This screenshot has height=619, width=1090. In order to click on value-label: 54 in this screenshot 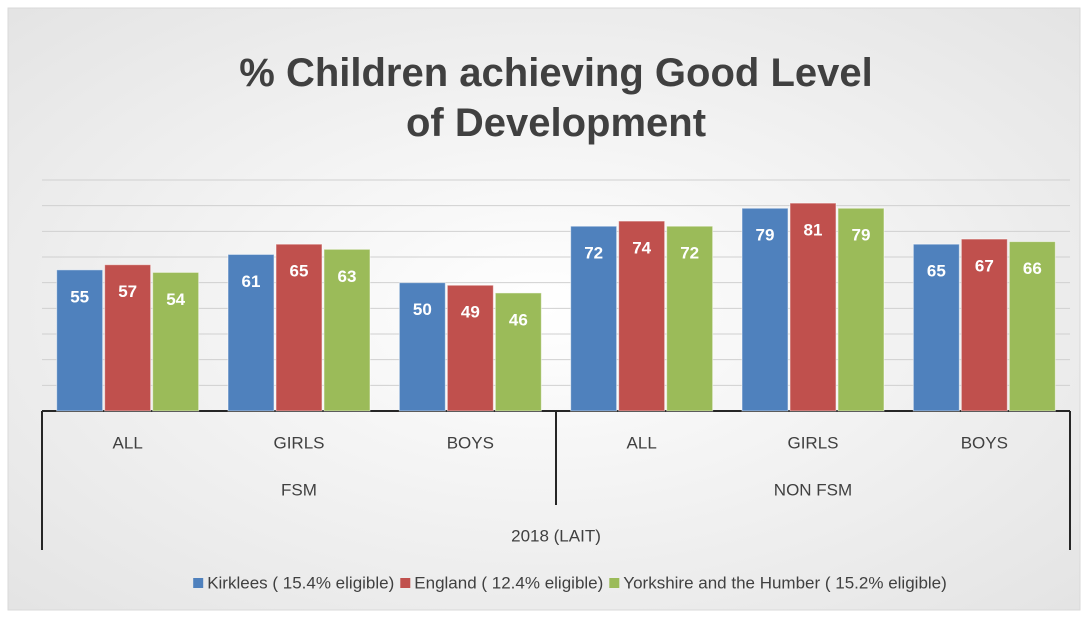, I will do `click(175, 299)`.